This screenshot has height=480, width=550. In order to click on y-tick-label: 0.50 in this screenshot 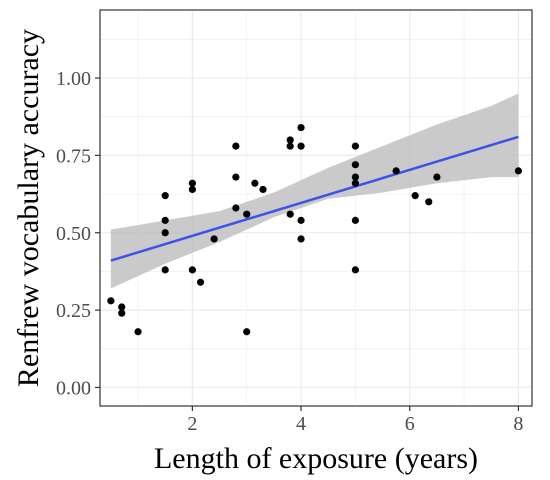, I will do `click(73, 234)`.